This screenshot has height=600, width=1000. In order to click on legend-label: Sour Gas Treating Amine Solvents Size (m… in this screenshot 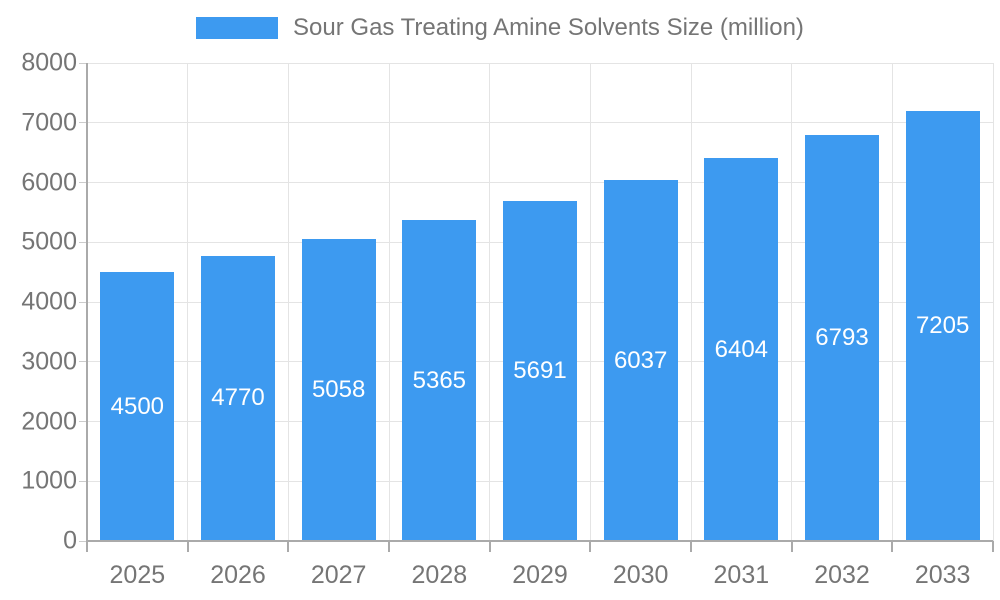, I will do `click(548, 27)`.